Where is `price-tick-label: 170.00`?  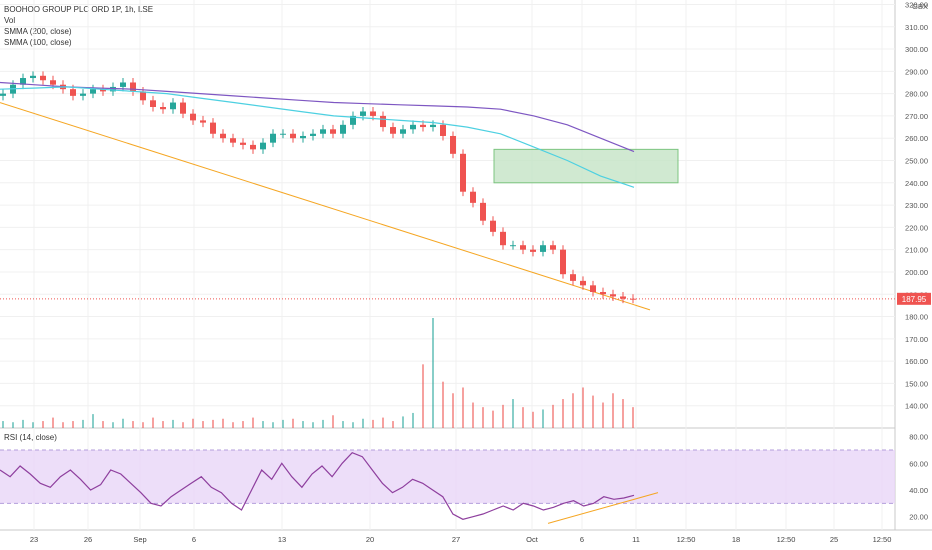 price-tick-label: 170.00 is located at coordinates (916, 339).